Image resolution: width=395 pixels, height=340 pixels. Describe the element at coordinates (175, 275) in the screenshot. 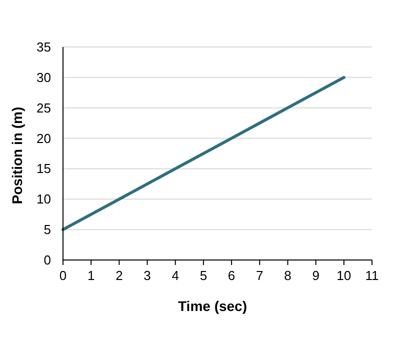

I see `x-tick-label: 4` at that location.